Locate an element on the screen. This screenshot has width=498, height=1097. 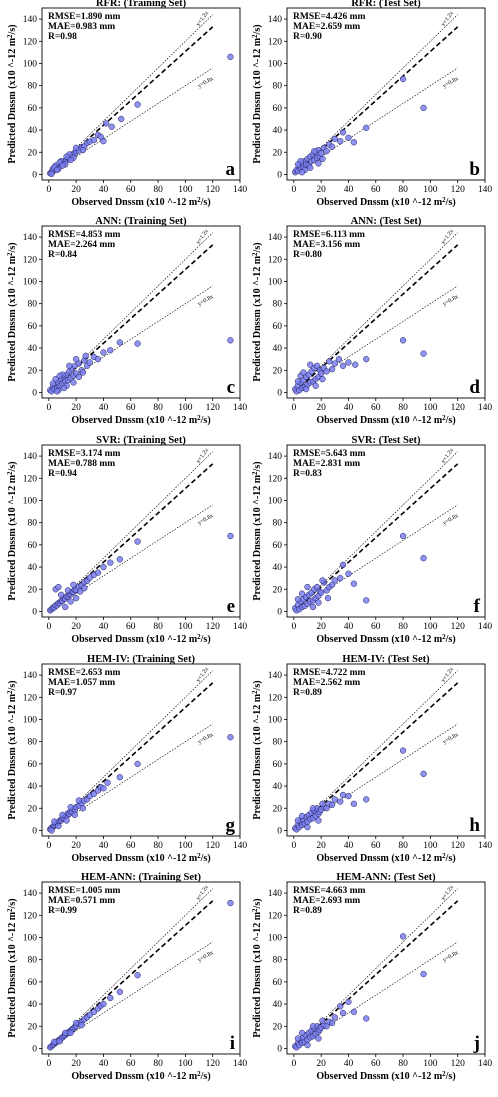
x-tick-label: 40 is located at coordinates (349, 627).